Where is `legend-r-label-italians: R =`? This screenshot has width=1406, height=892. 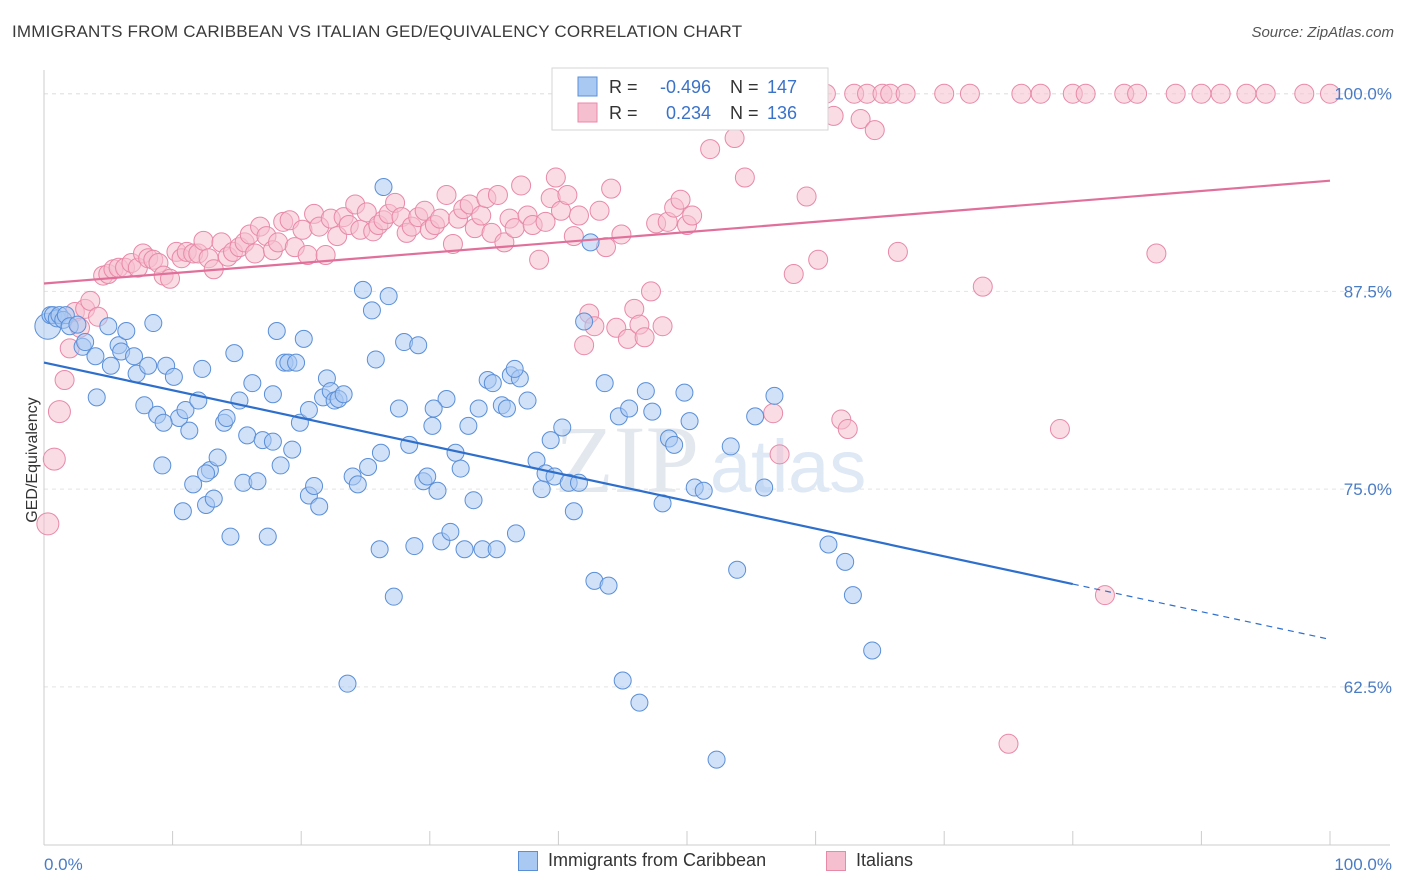 legend-r-label-italians: R = is located at coordinates (623, 113).